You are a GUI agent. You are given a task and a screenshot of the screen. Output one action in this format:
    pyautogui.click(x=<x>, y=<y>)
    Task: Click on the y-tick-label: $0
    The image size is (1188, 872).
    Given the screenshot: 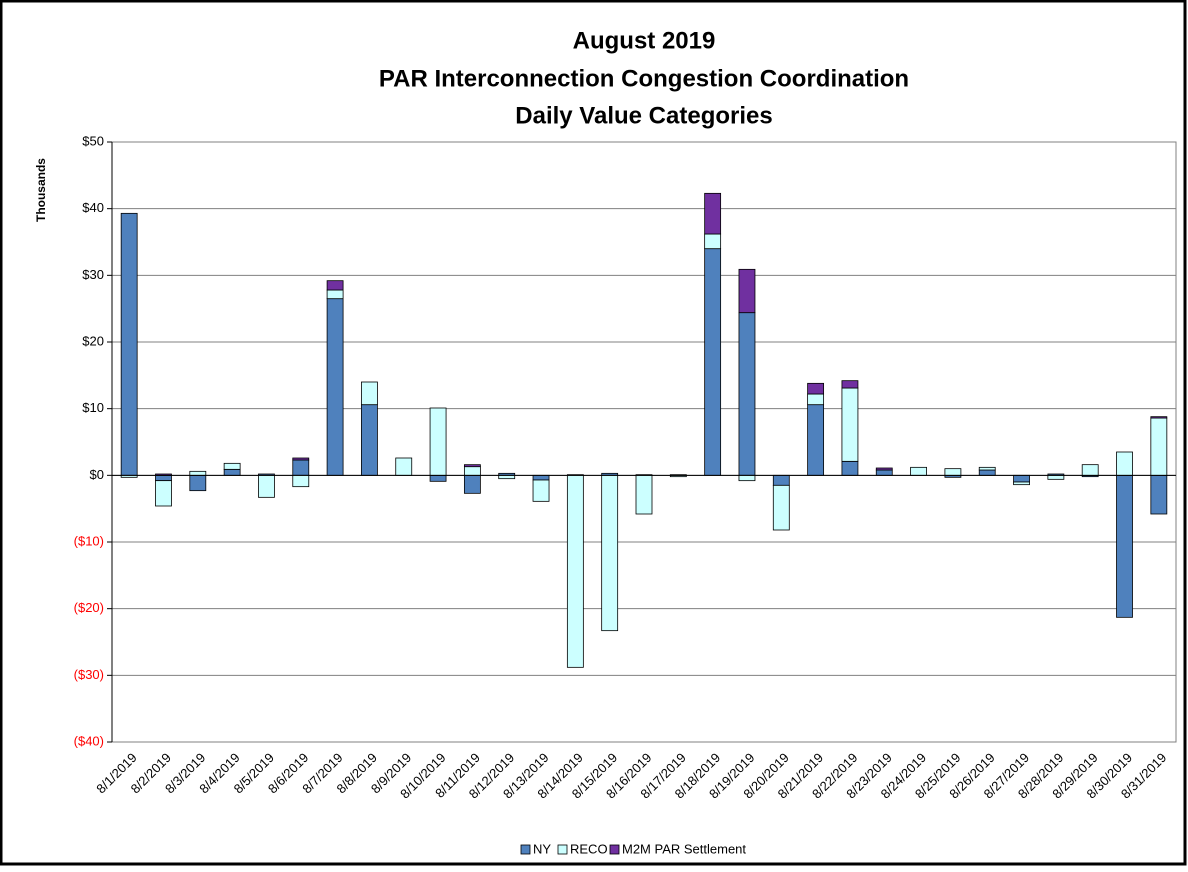 What is the action you would take?
    pyautogui.click(x=97, y=474)
    